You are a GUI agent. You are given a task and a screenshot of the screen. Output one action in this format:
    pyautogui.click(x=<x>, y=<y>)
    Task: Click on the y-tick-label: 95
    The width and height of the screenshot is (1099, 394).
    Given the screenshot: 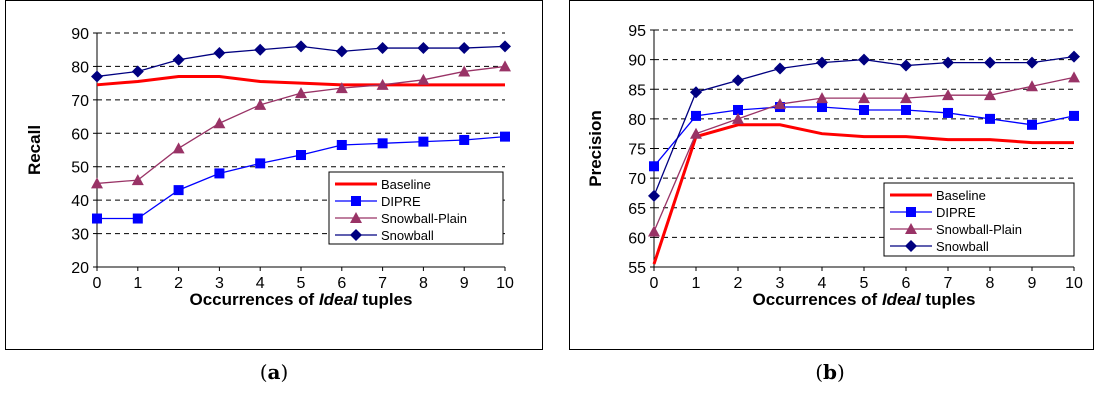 What is the action you would take?
    pyautogui.click(x=637, y=31)
    